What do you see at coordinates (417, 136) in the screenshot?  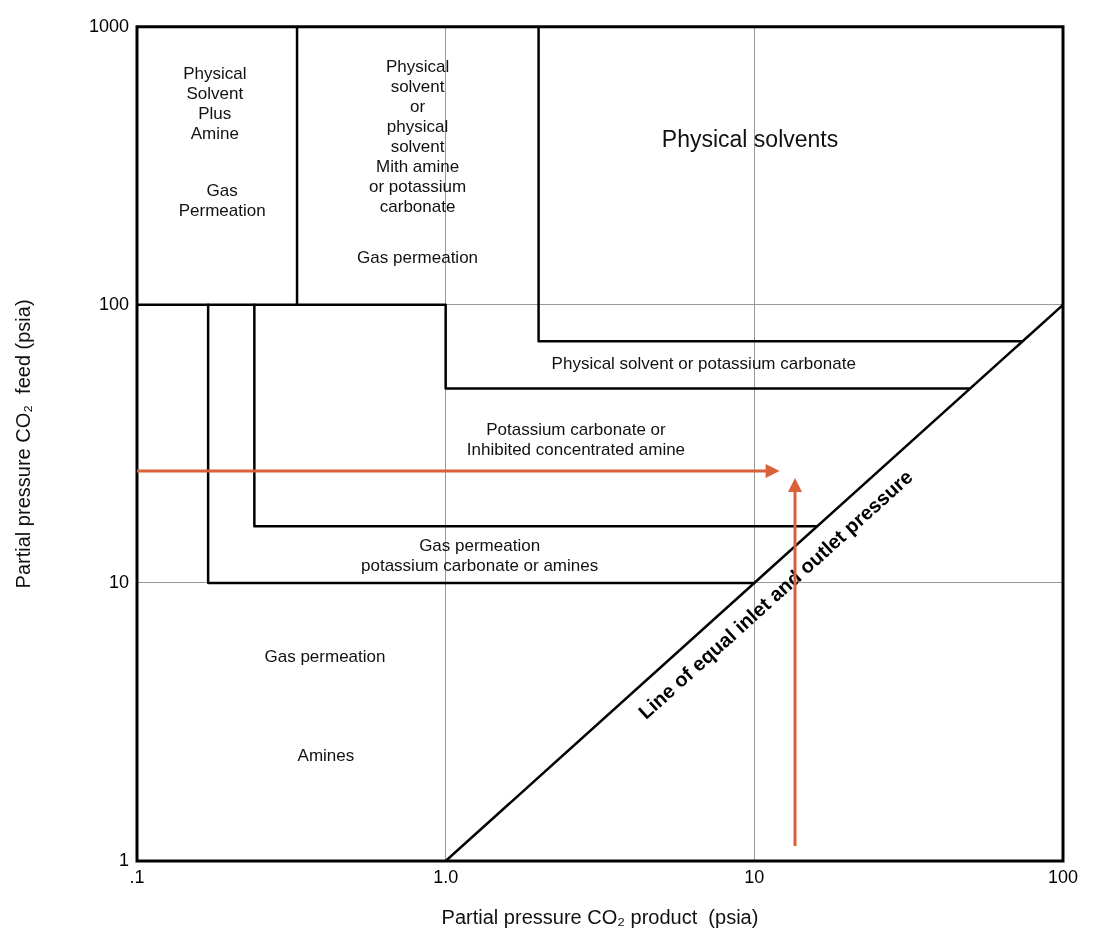 I see `annotation: Physical solvent or physical solvent Mith amine or potassium carbonate` at bounding box center [417, 136].